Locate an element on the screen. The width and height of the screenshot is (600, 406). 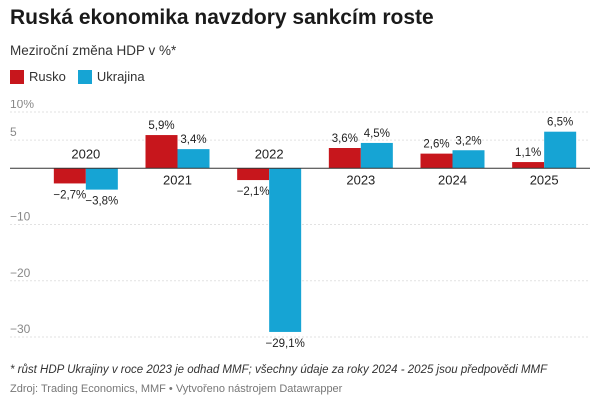
data-label: −2,1% is located at coordinates (253, 192).